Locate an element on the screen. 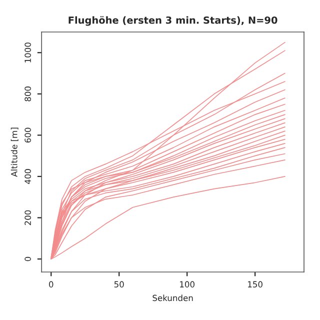 This screenshot has height=320, width=320. x-tick-label: 0 is located at coordinates (51, 284).